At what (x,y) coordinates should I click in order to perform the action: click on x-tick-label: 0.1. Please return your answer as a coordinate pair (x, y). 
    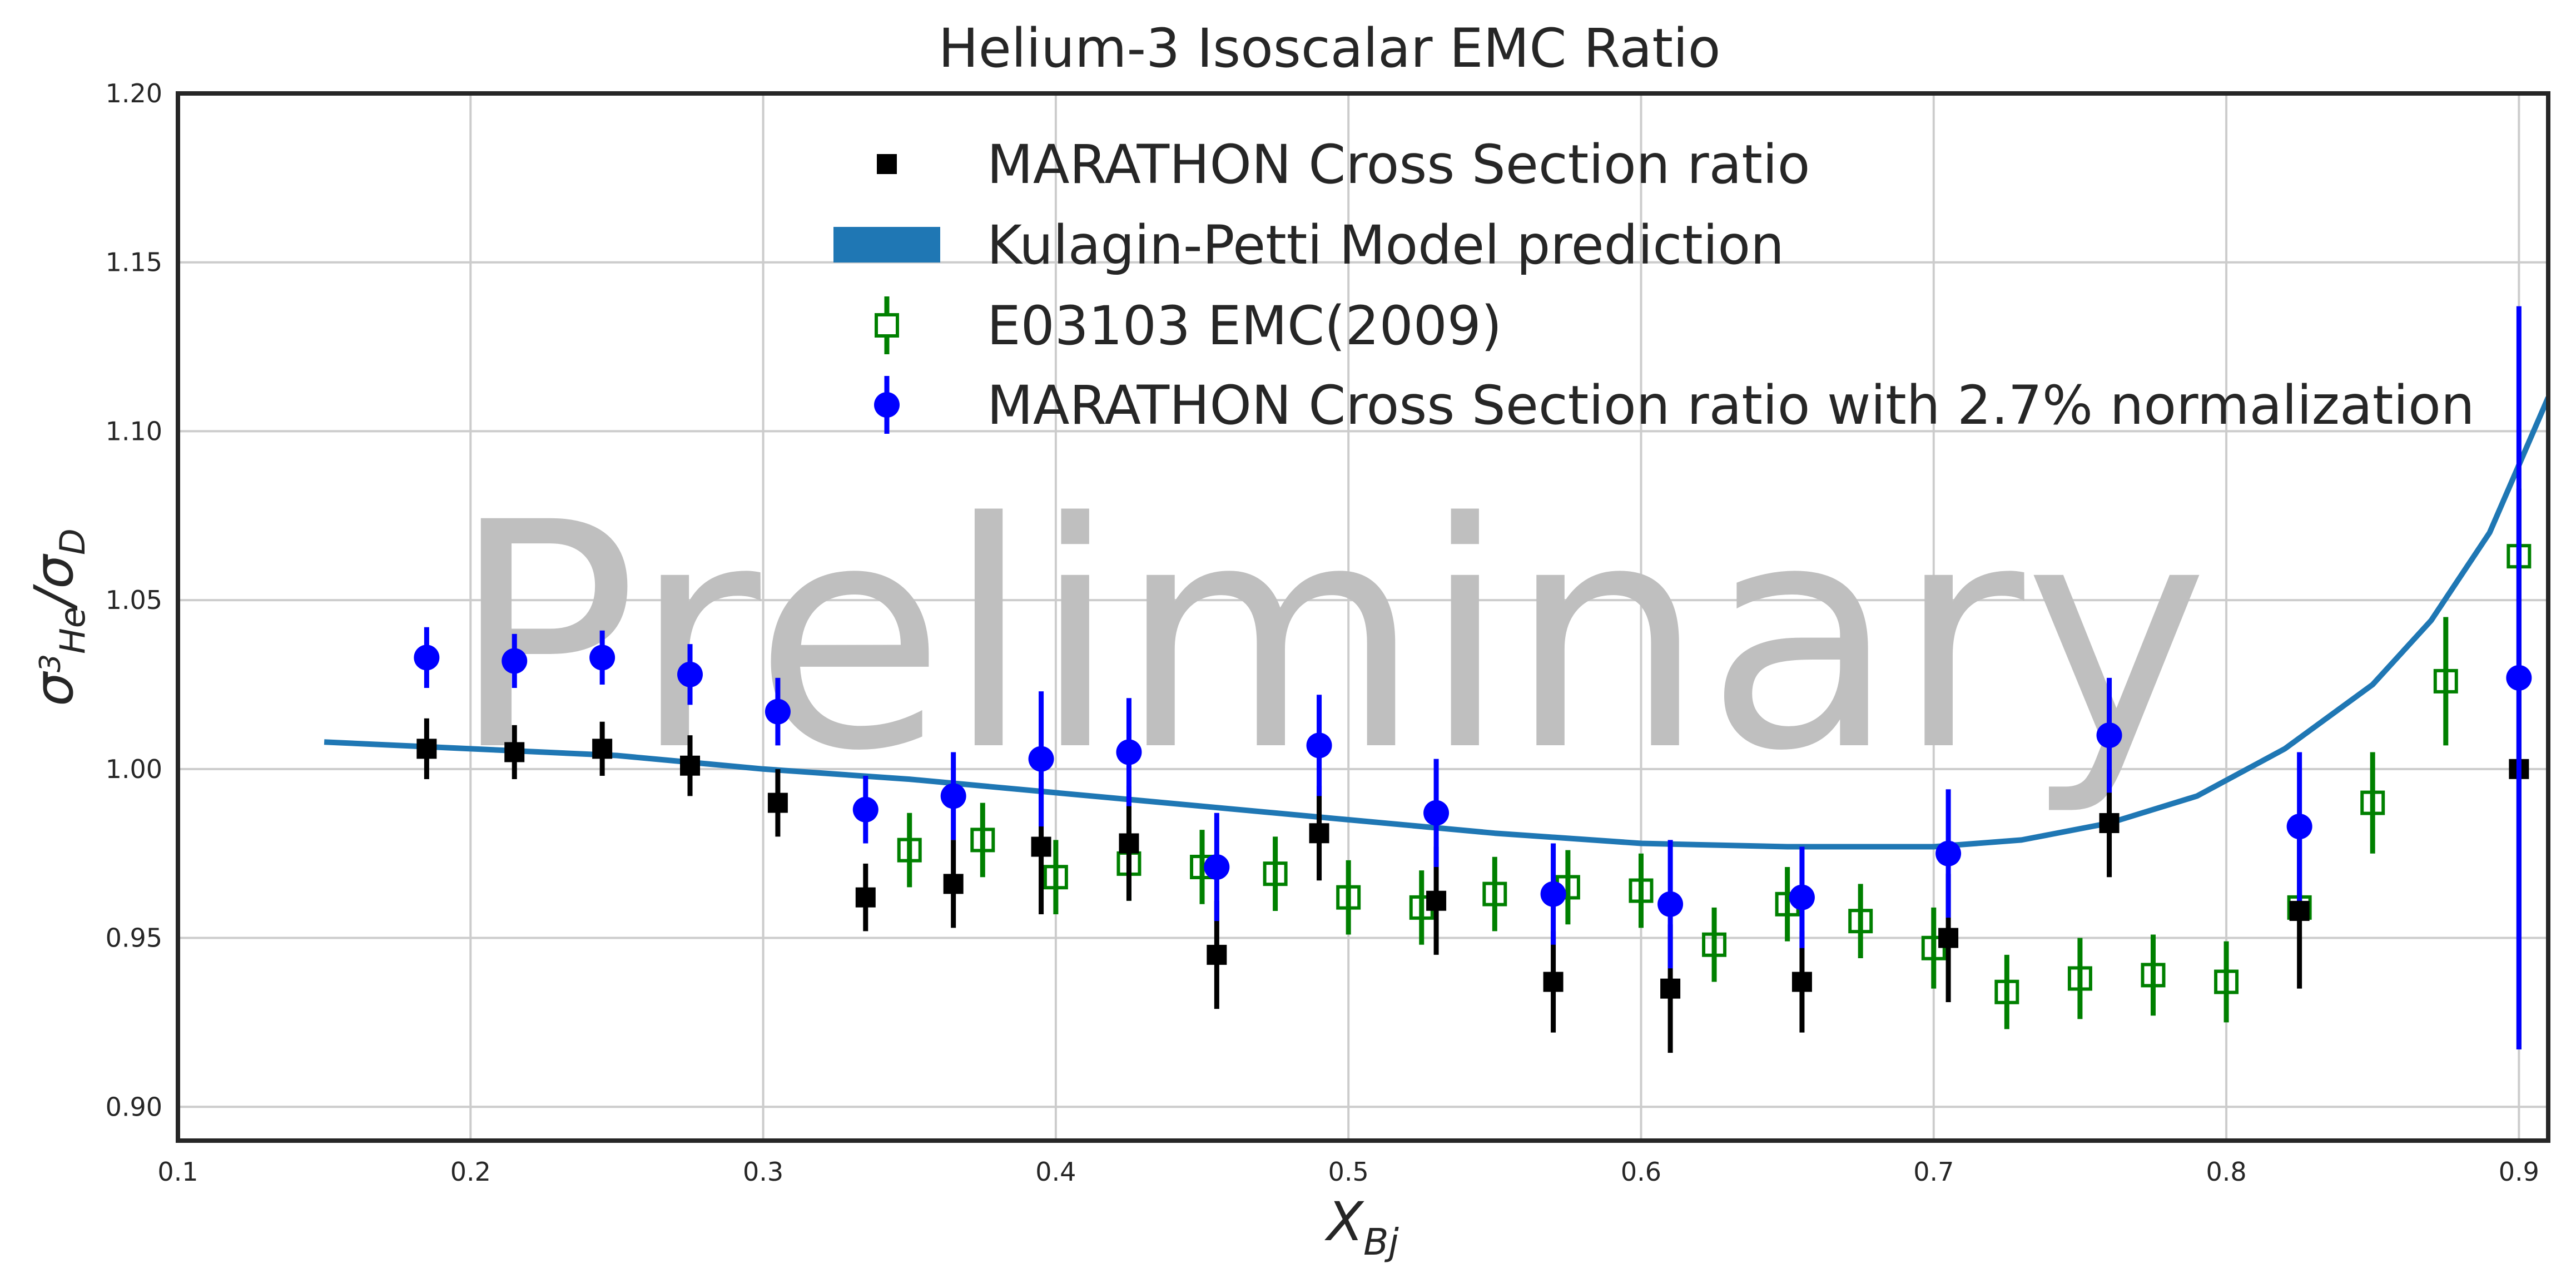
    Looking at the image, I should click on (177, 1172).